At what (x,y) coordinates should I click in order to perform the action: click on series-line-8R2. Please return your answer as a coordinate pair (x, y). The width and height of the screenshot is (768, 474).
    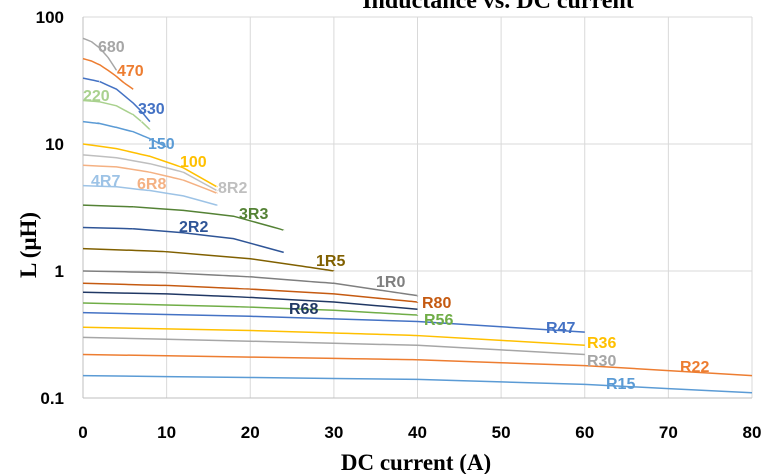
    Looking at the image, I should click on (150, 173).